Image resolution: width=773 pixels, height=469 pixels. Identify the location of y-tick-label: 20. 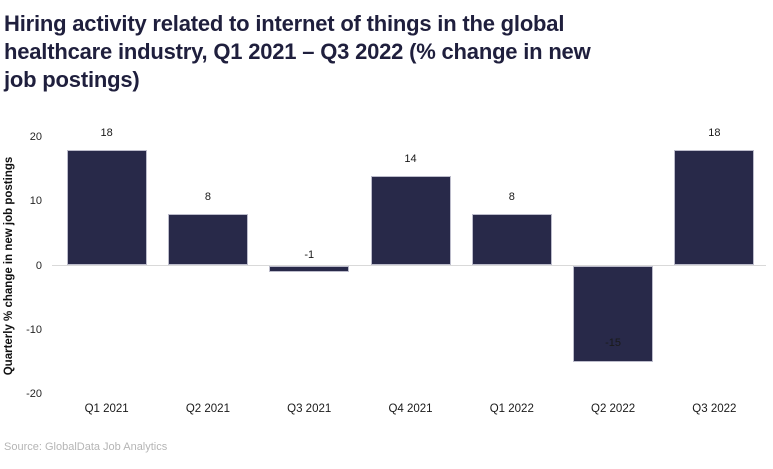
(35, 137).